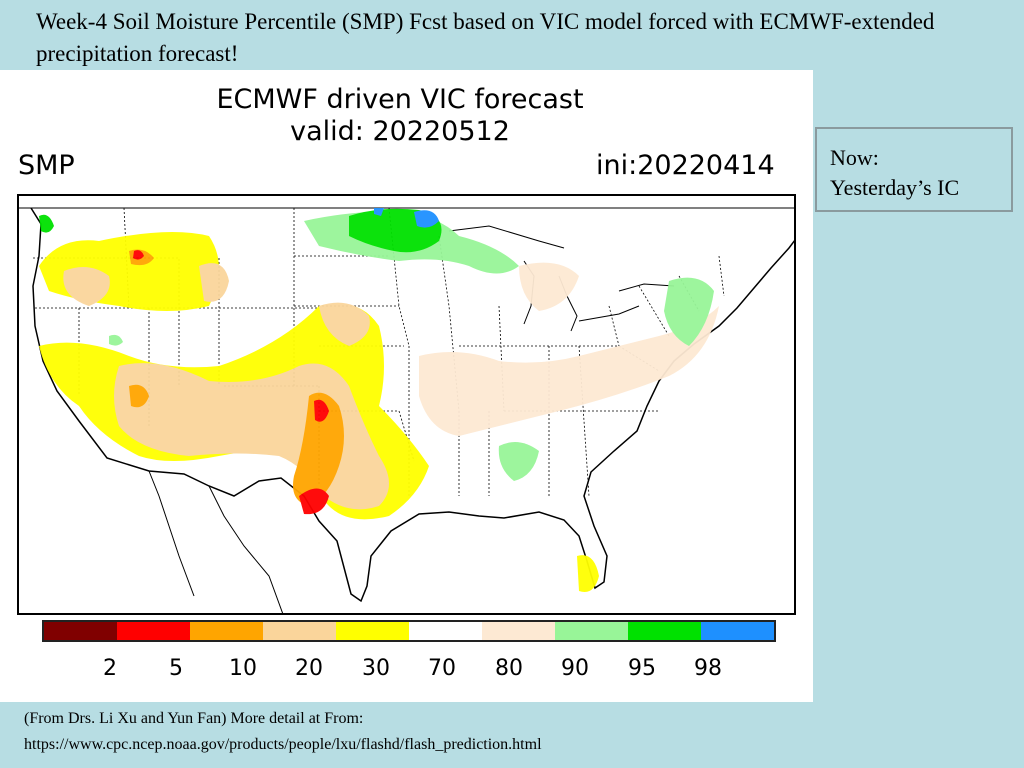  Describe the element at coordinates (309, 668) in the screenshot. I see `legend-tick-label: 20` at that location.